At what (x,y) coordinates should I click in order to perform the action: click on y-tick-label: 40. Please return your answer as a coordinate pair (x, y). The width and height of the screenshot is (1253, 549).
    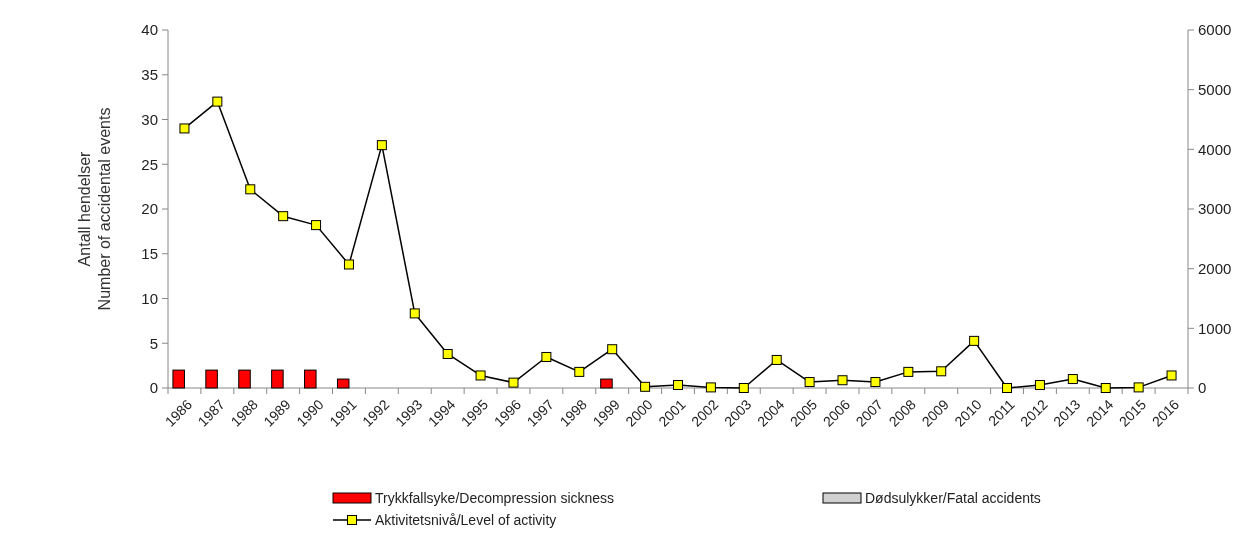
    Looking at the image, I should click on (149, 30).